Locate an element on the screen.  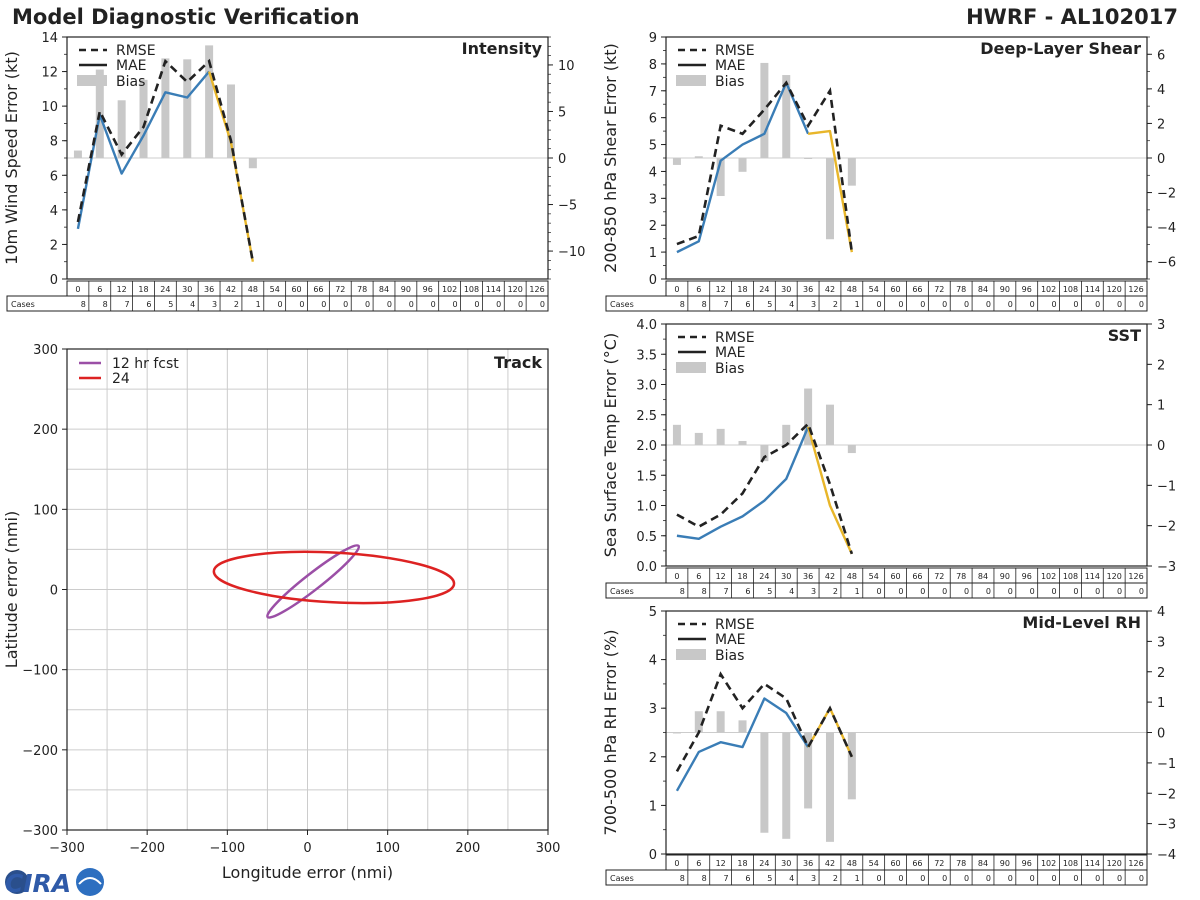
case-count: 6 is located at coordinates (747, 878).